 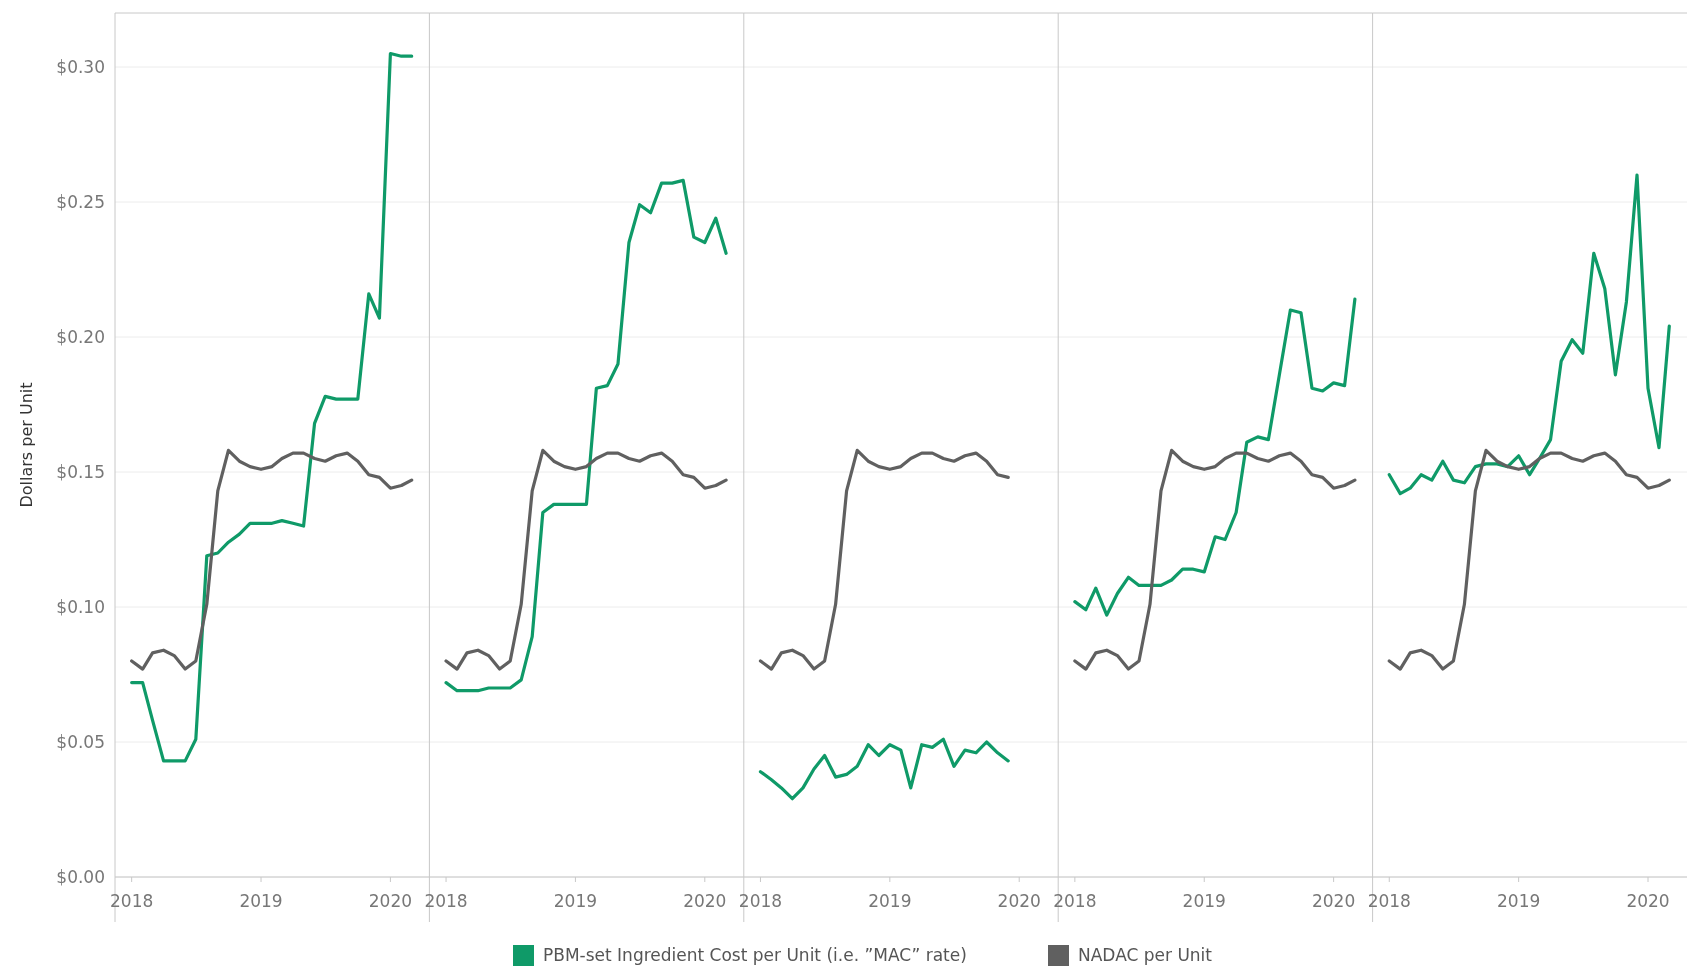 I want to click on y-tick-label: $0.30, so click(x=80, y=66).